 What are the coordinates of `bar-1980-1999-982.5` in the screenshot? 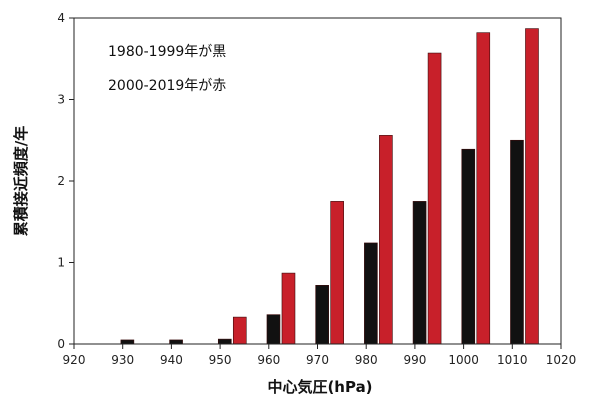 It's located at (371, 293).